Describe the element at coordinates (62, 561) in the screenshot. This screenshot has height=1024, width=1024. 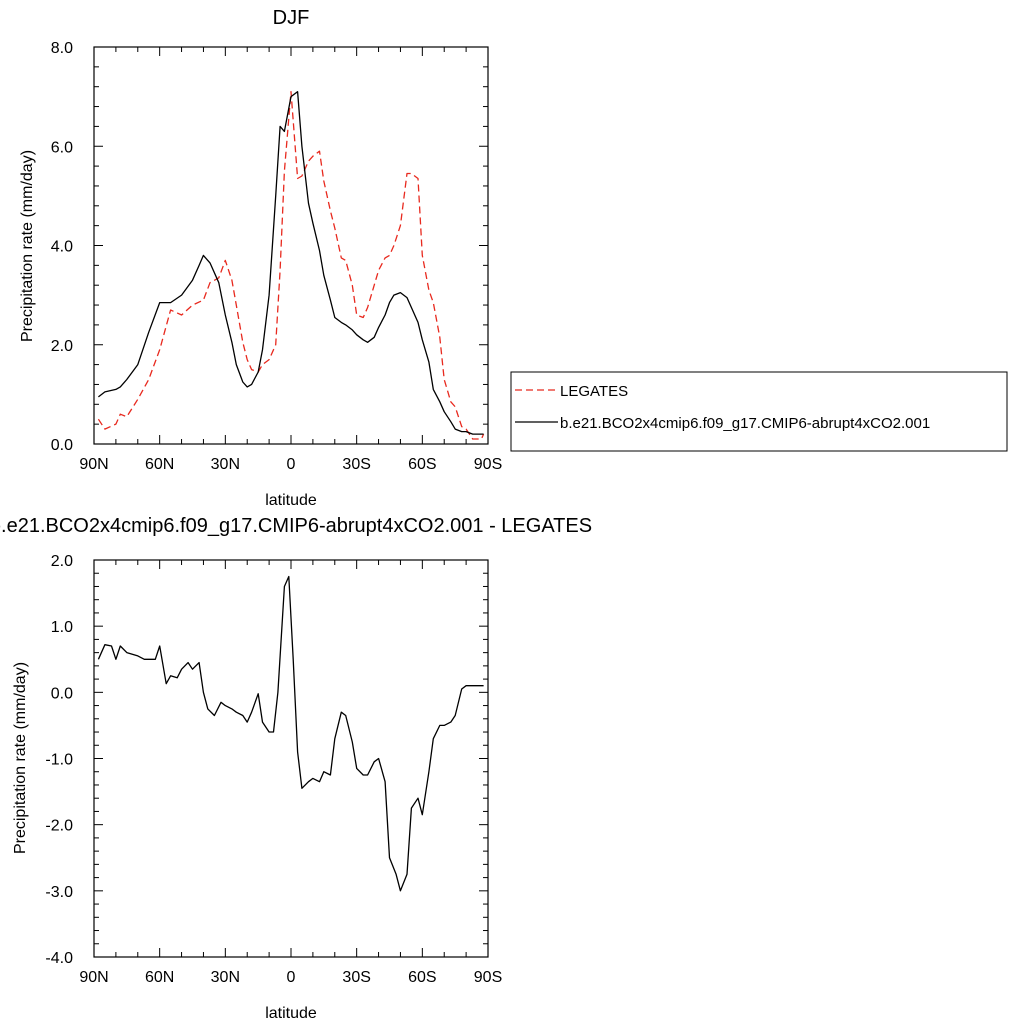
I see `bottom-ytick-label: 2.0` at that location.